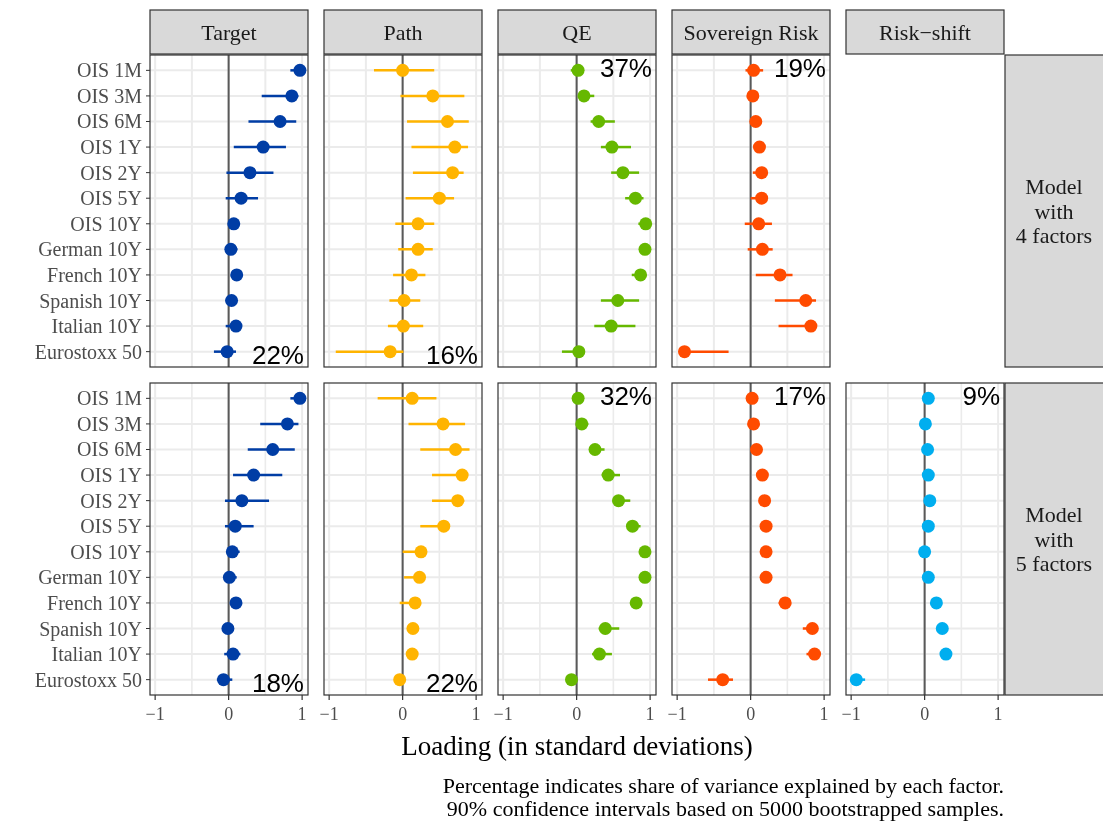  I want to click on x-axis-title: Loading (in standard deviations), so click(577, 746).